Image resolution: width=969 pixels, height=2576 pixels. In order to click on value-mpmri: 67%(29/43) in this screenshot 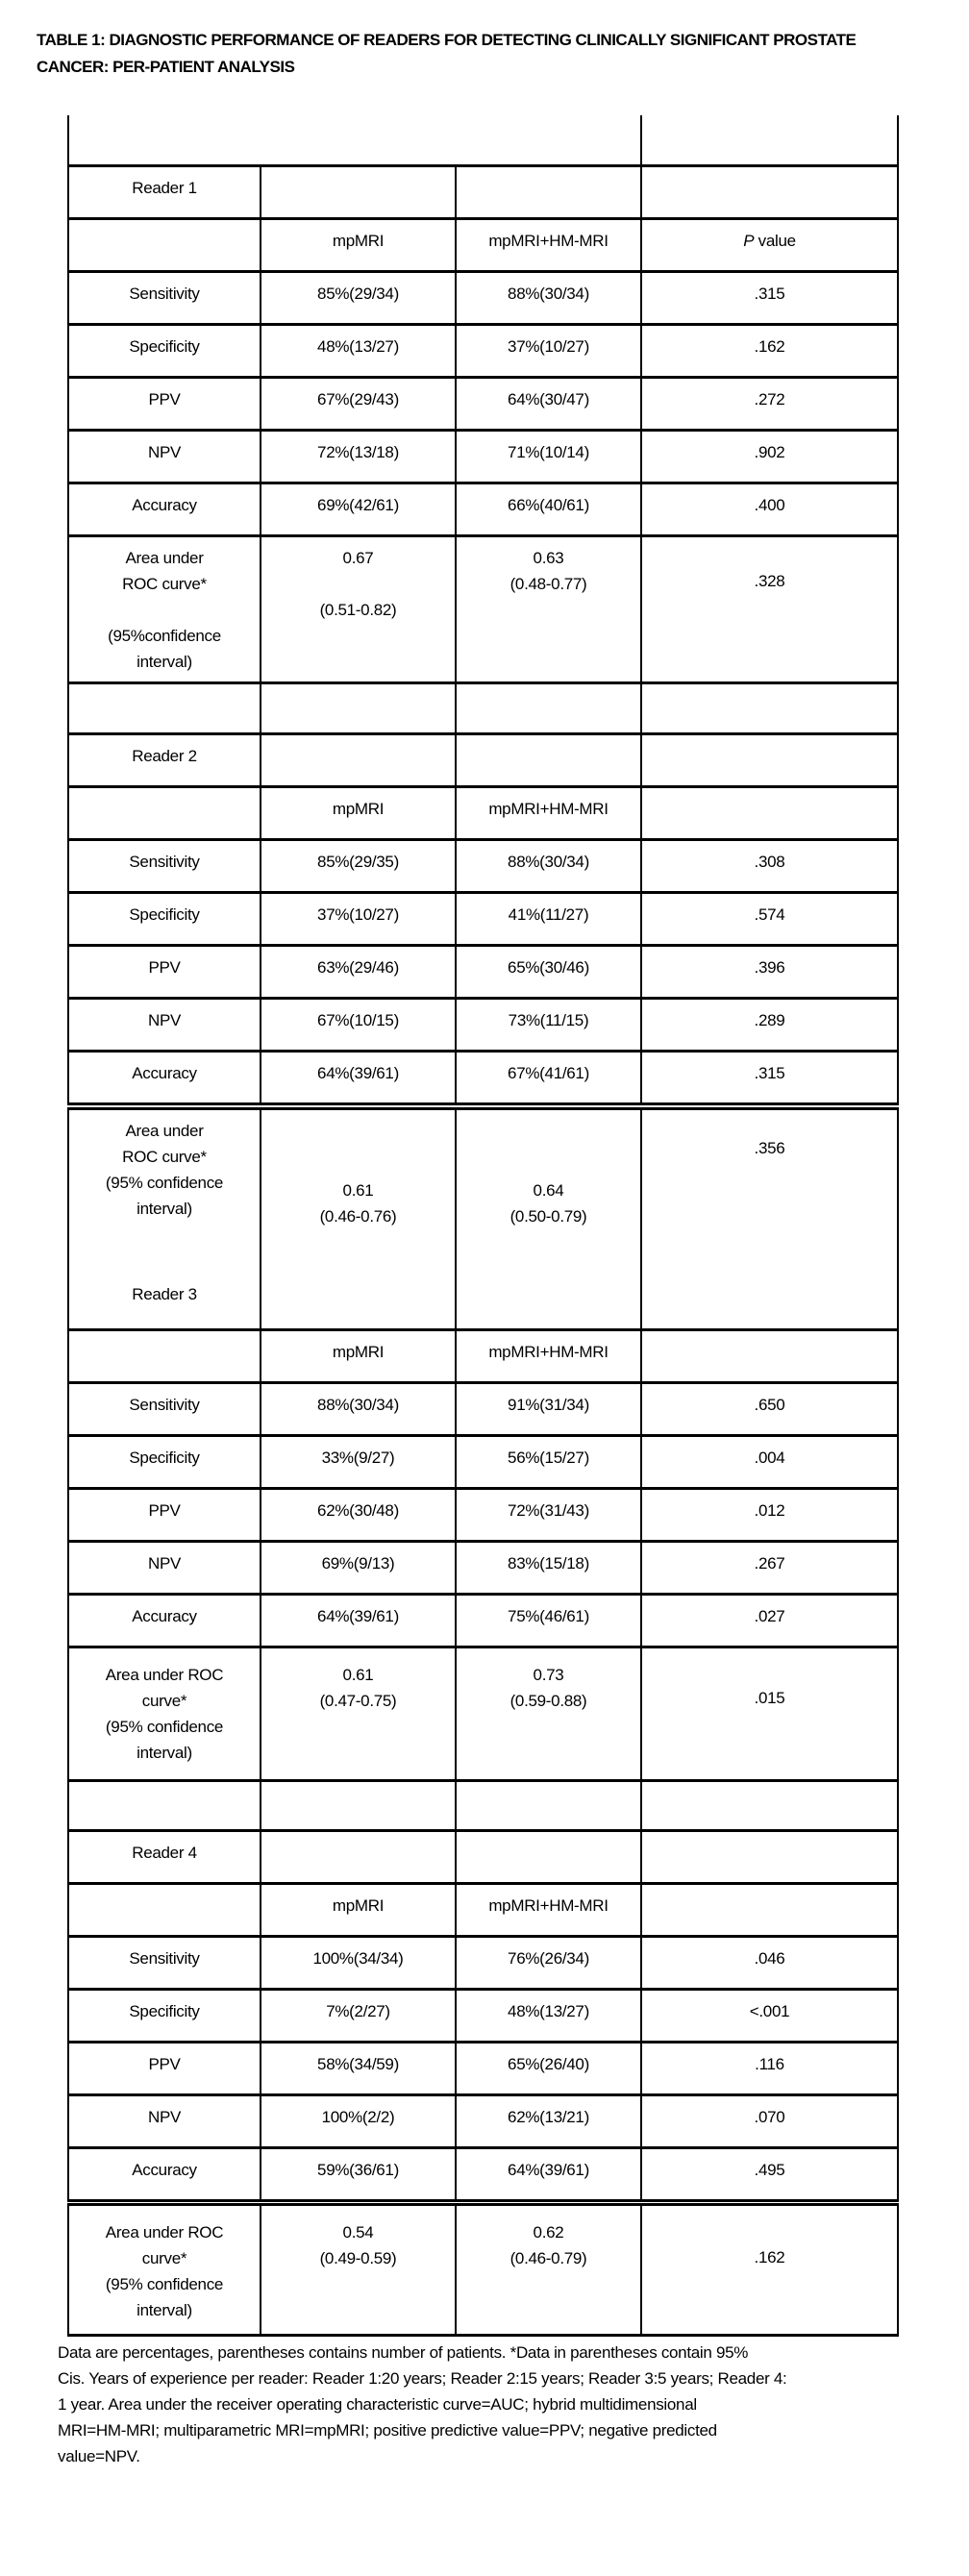, I will do `click(358, 404)`.